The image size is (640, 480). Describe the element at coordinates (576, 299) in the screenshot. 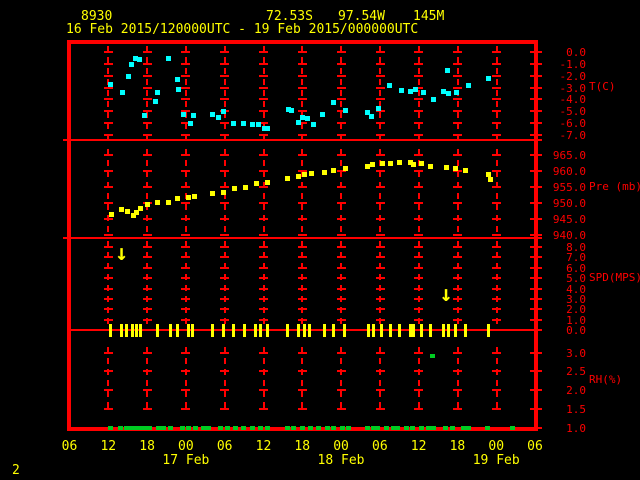

I see `y-tick-label: 3.0` at that location.